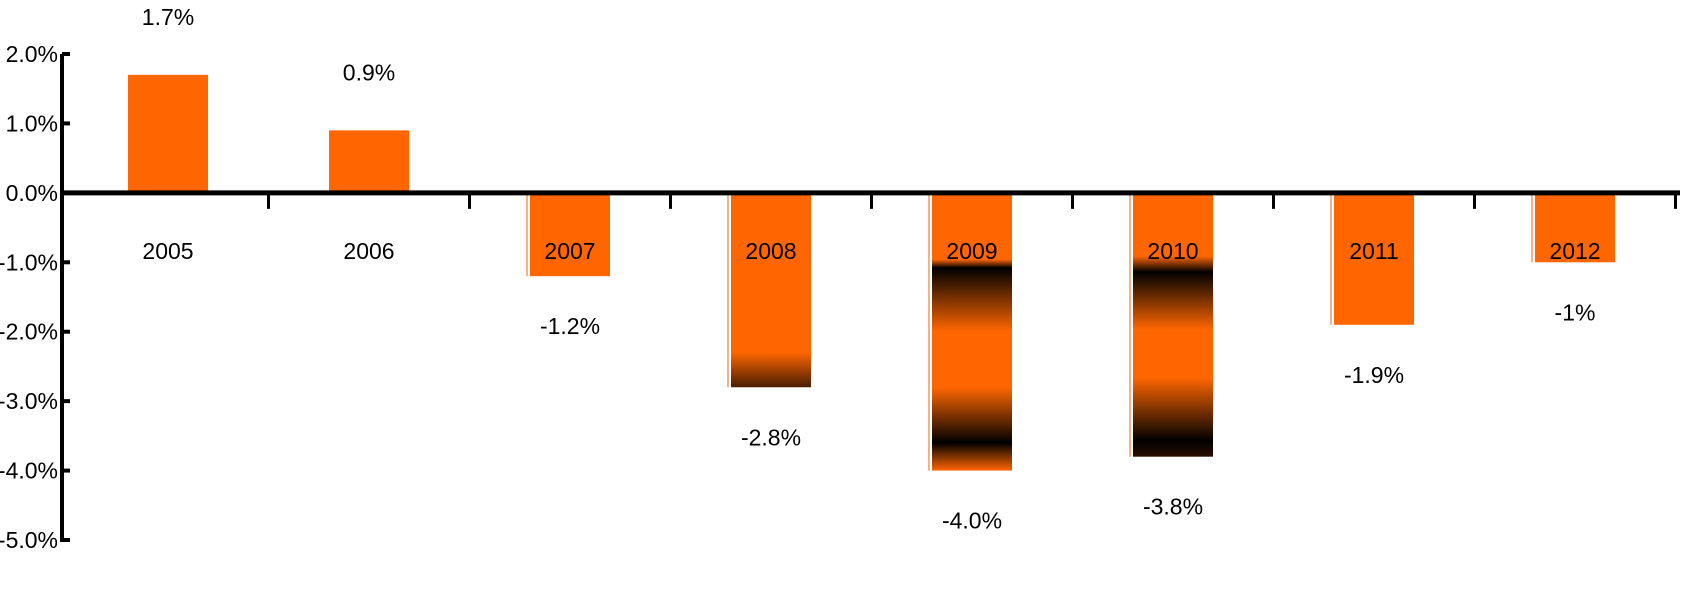 The image size is (1694, 590). I want to click on y-tick-label: -1.0%, so click(29, 262).